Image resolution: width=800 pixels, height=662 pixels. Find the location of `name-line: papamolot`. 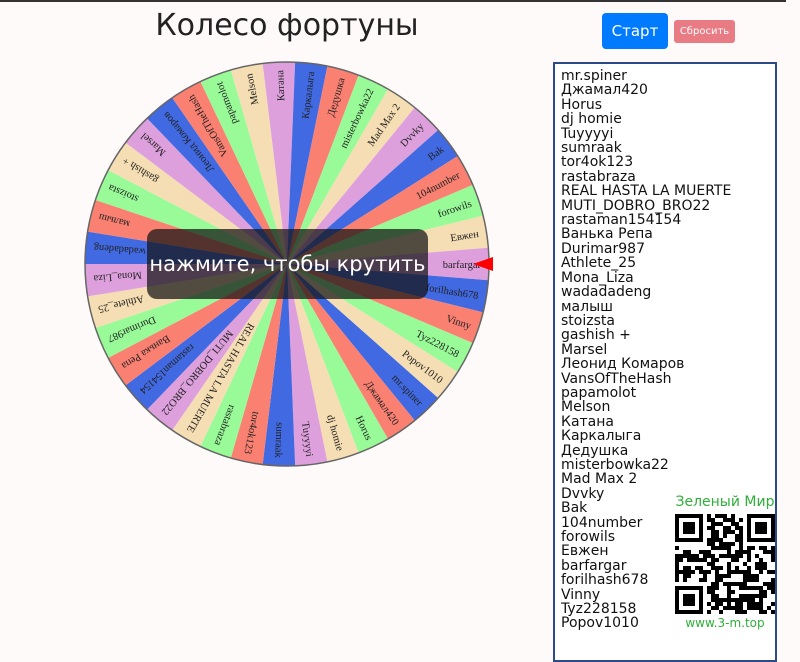

name-line: papamolot is located at coordinates (599, 392).